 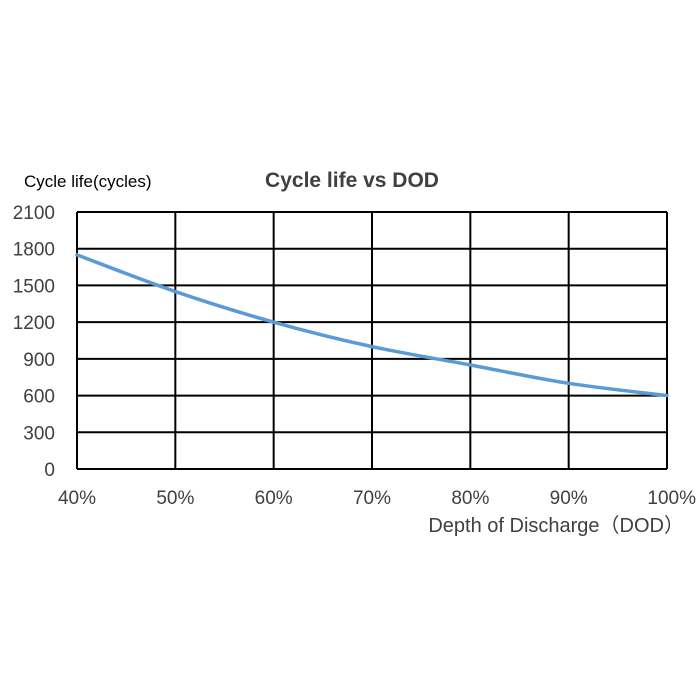 I want to click on chart-title: Cycle life vs DOD, so click(x=352, y=180).